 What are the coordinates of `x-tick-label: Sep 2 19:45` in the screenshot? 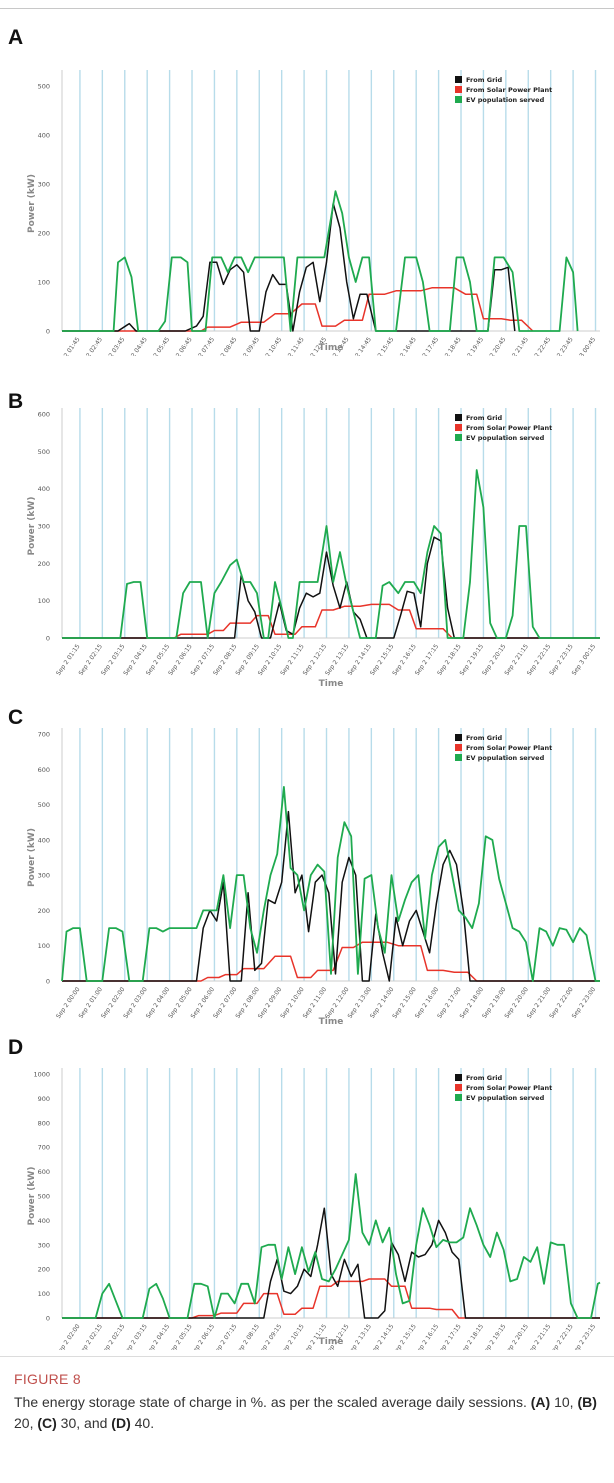 It's located at (472, 346).